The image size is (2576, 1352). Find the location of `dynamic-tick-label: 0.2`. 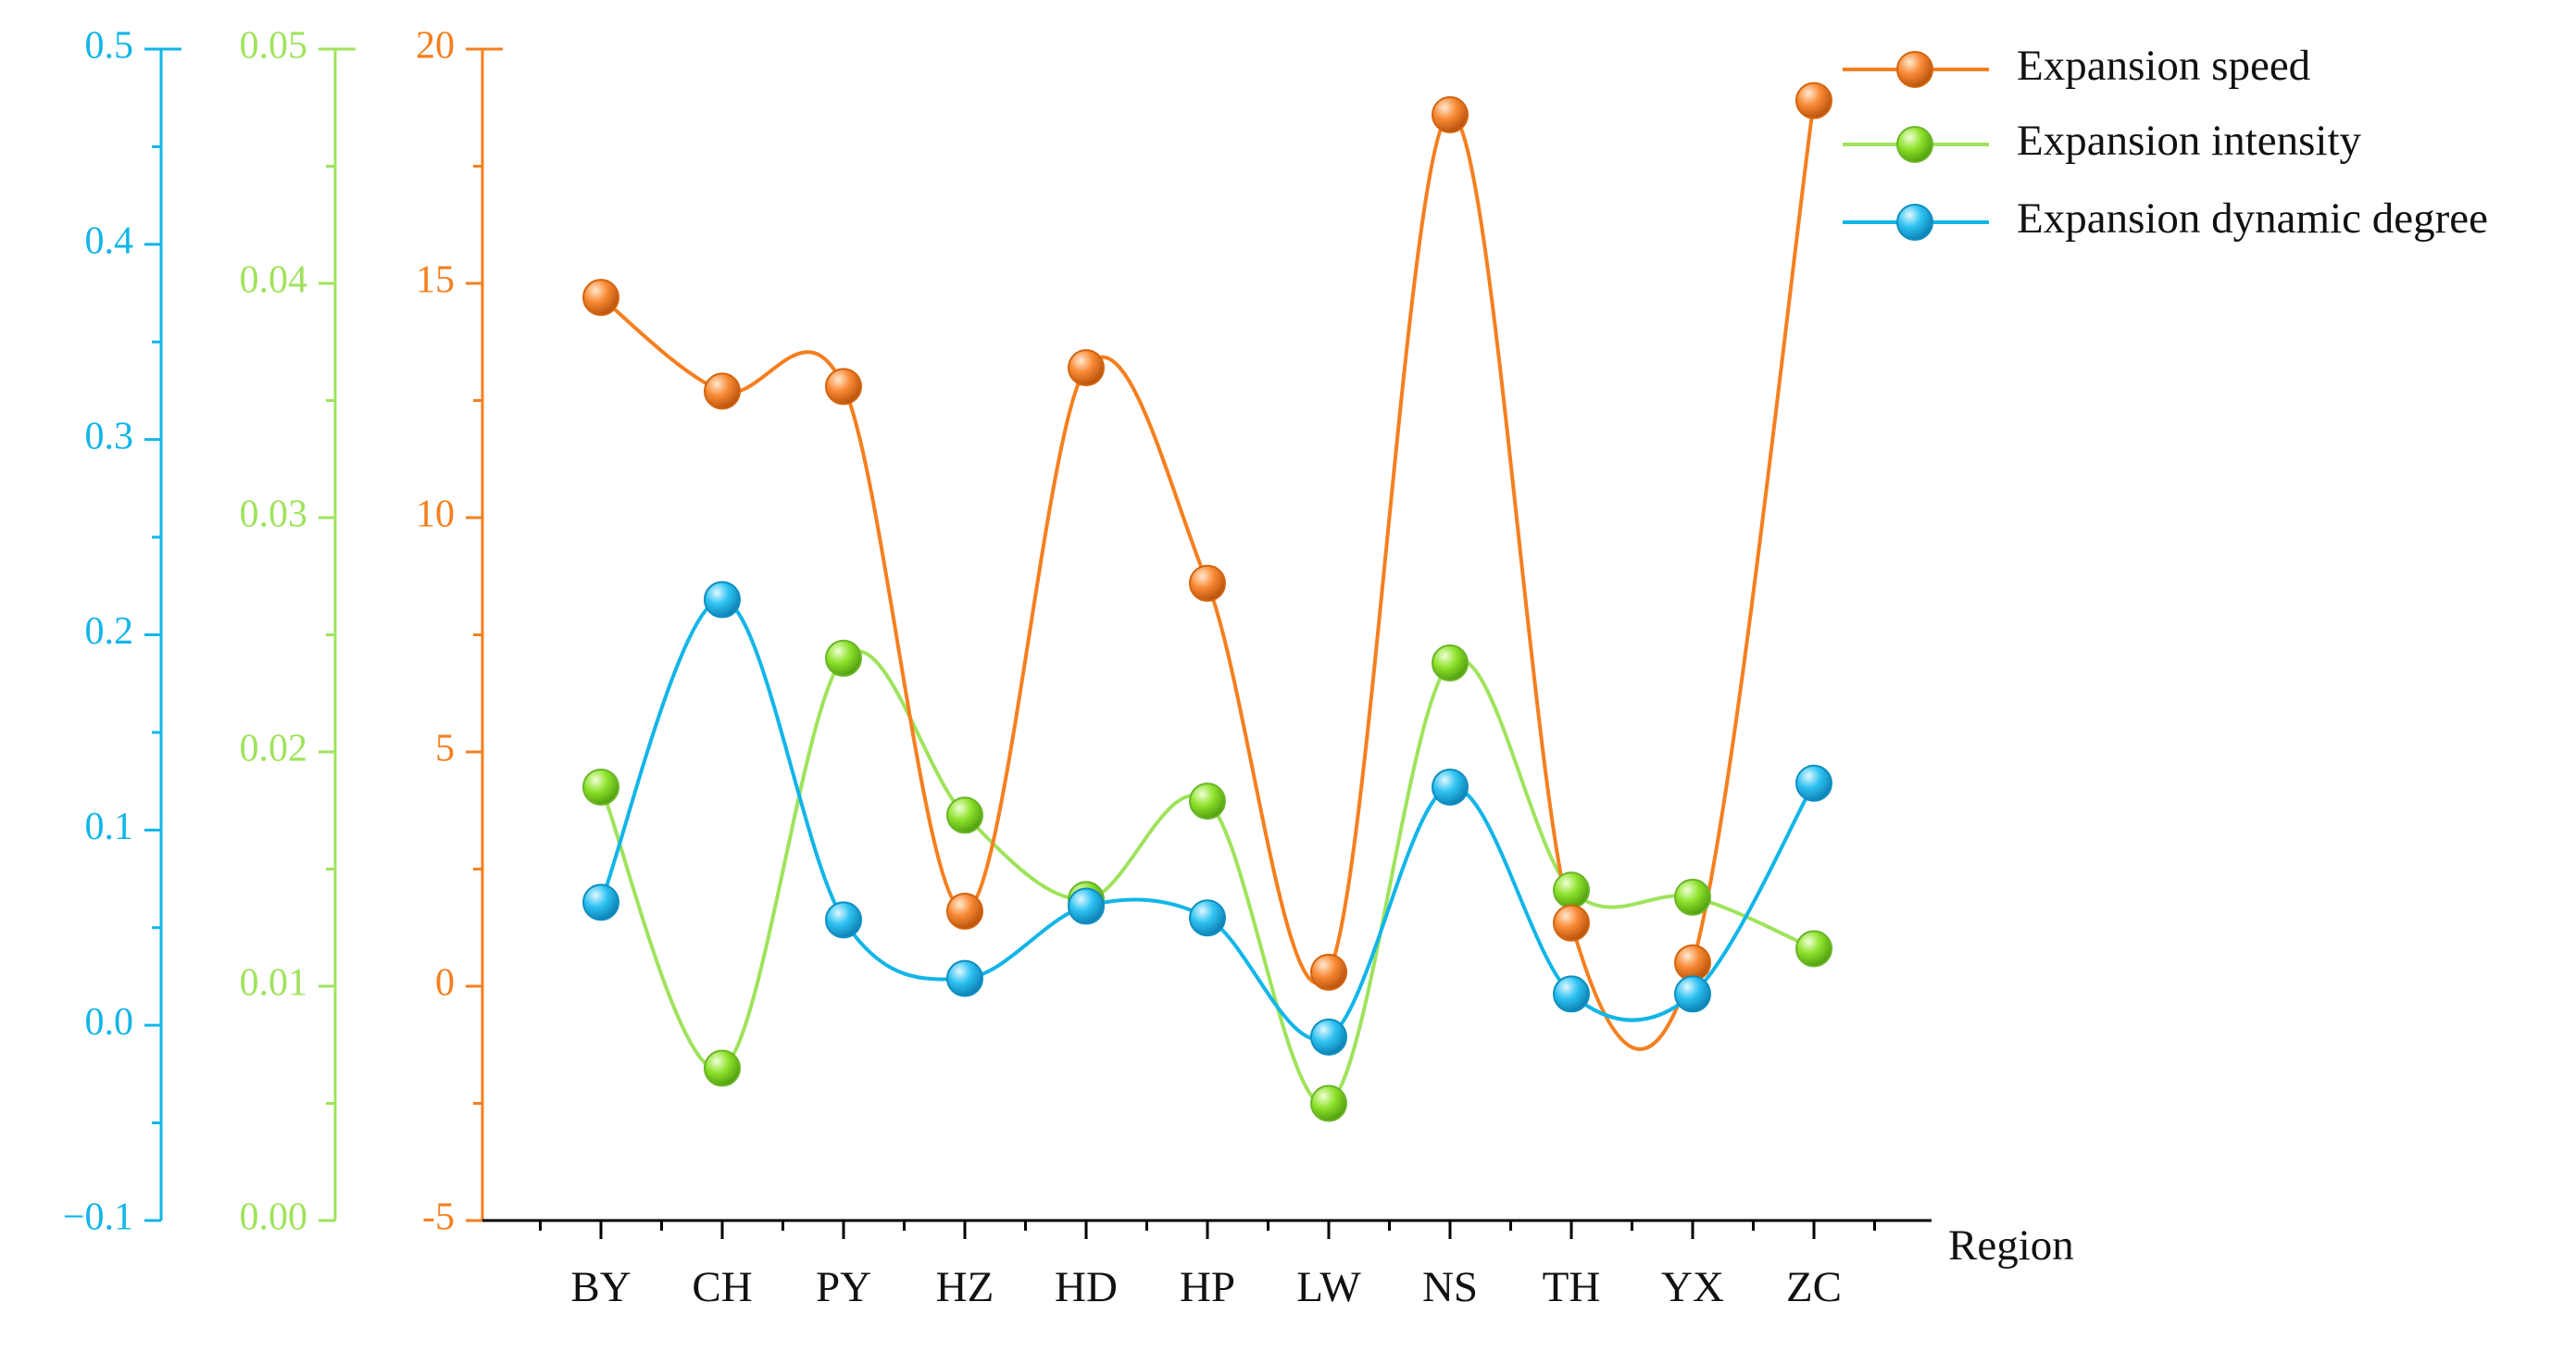

dynamic-tick-label: 0.2 is located at coordinates (109, 631).